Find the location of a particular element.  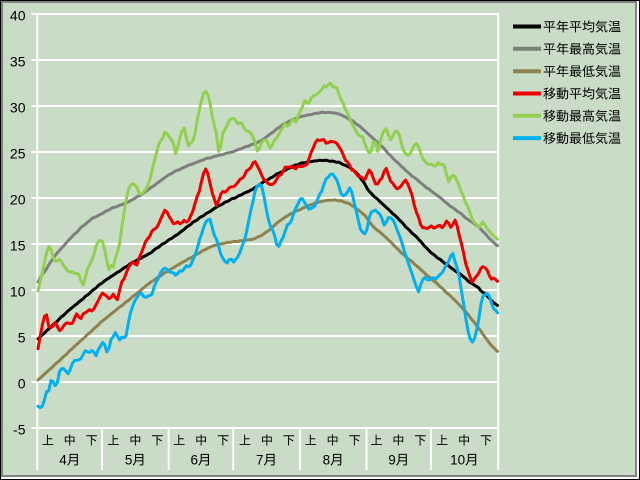

svg-text: 6 is located at coordinates (194, 460).